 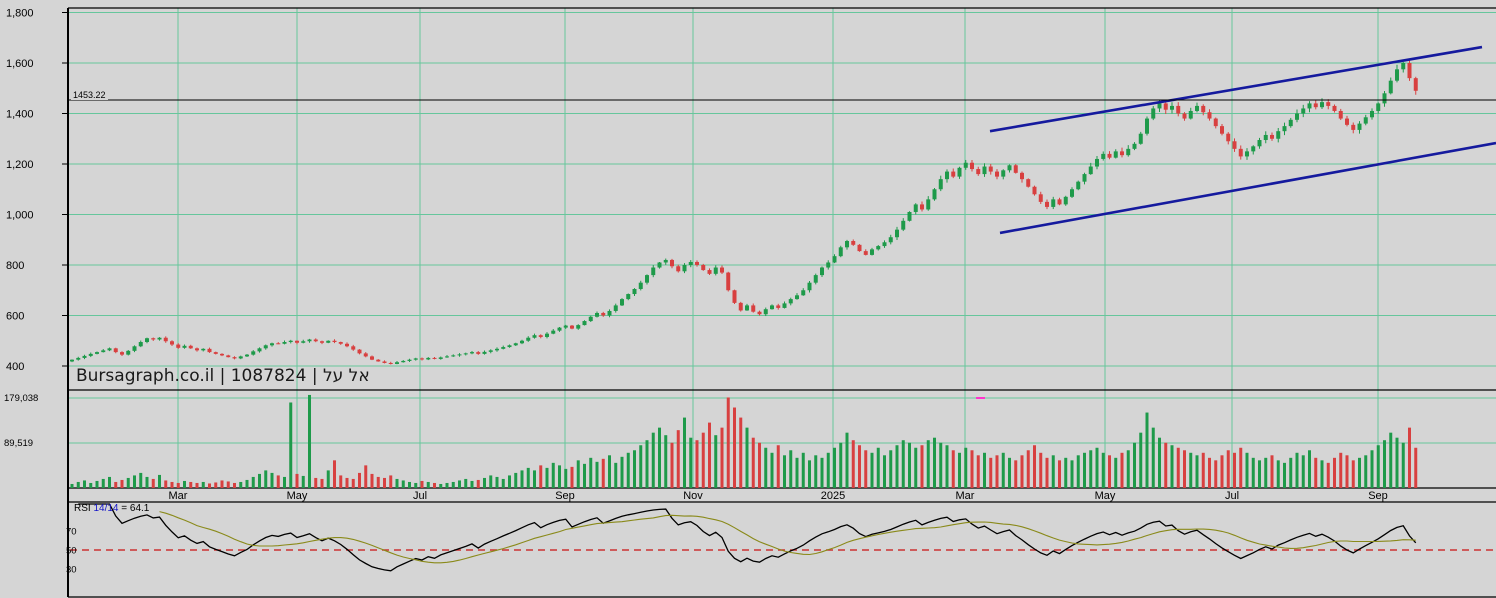 What do you see at coordinates (20, 165) in the screenshot?
I see `price-tick-label: 1,200` at bounding box center [20, 165].